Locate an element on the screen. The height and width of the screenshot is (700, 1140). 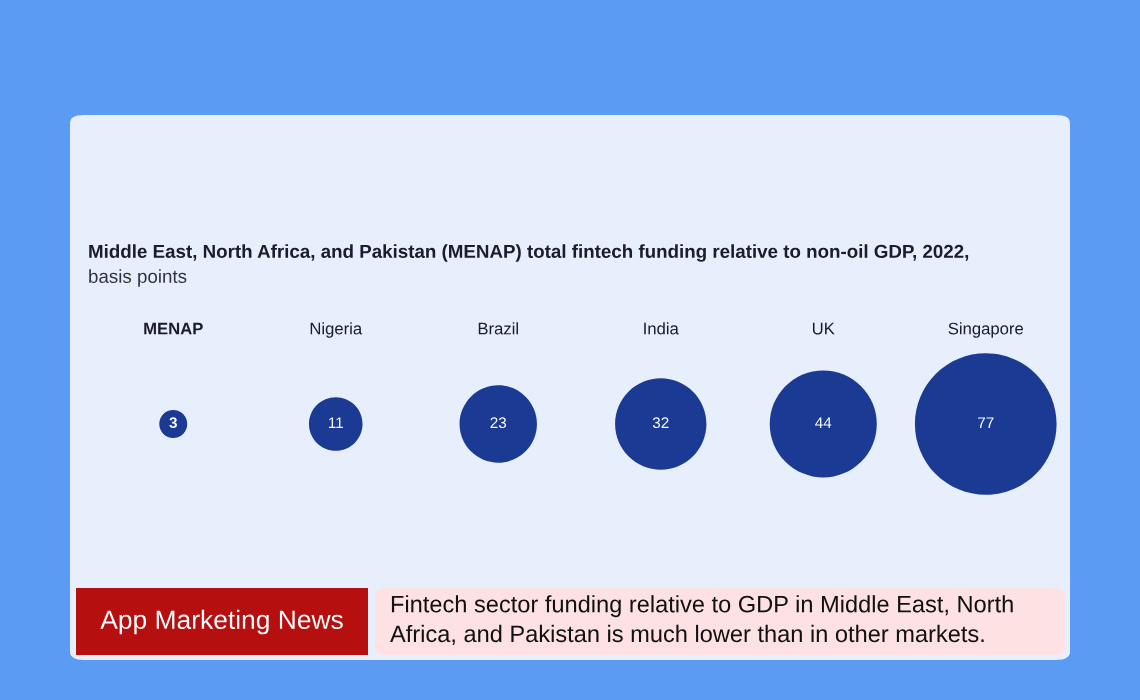
category-label: Nigeria is located at coordinates (336, 330).